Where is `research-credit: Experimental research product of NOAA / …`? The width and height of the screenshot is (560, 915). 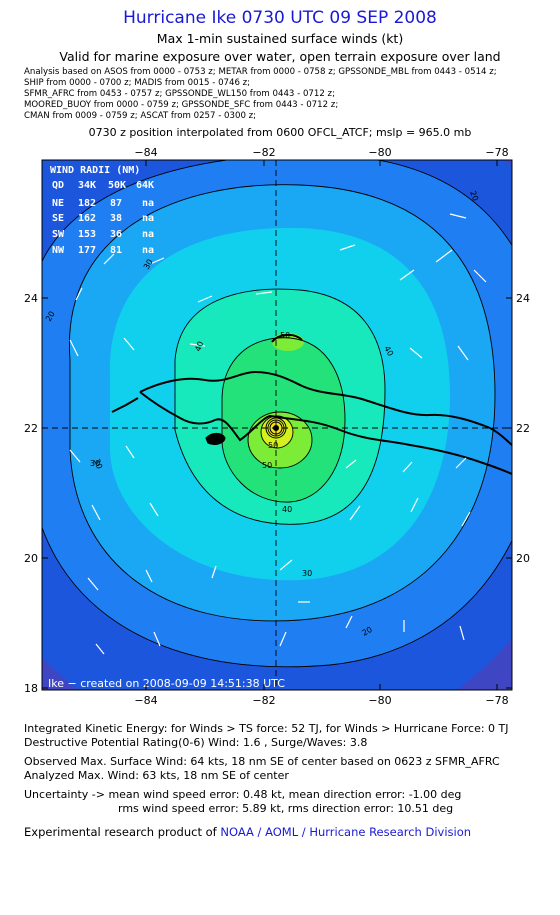 research-credit: Experimental research product of NOAA / … is located at coordinates (247, 832).